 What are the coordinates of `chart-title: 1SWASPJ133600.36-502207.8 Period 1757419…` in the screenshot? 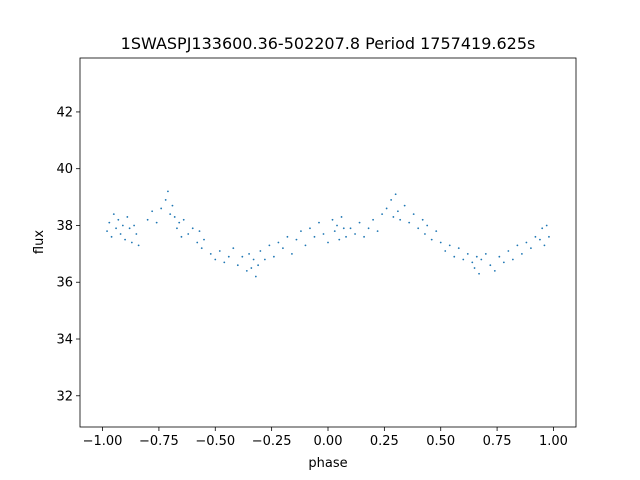 It's located at (328, 43).